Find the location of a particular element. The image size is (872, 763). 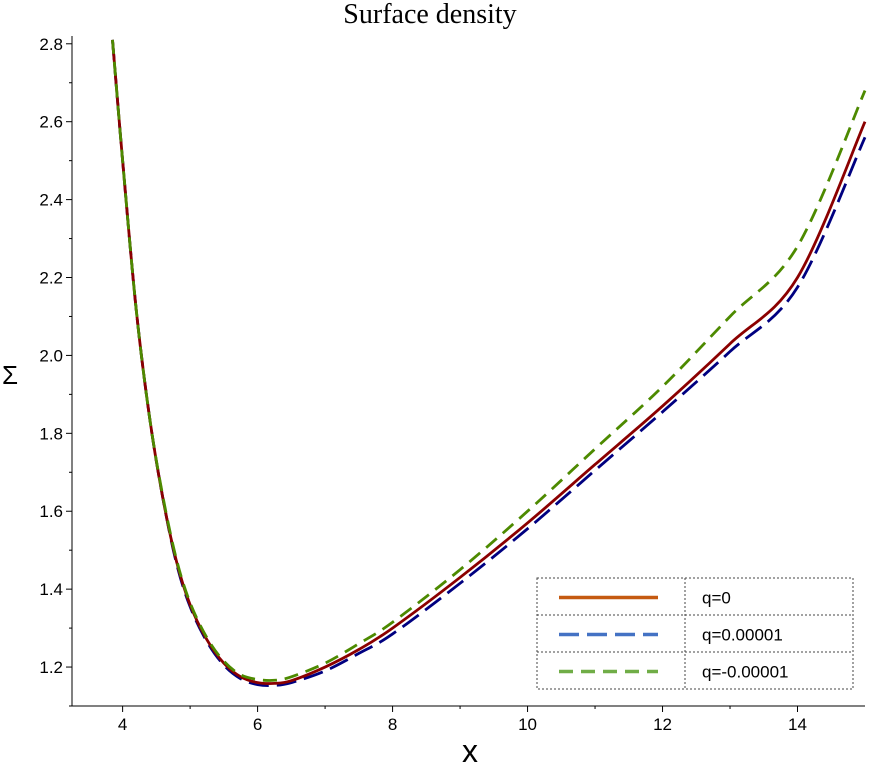

legend-label: q=0 is located at coordinates (716, 598).